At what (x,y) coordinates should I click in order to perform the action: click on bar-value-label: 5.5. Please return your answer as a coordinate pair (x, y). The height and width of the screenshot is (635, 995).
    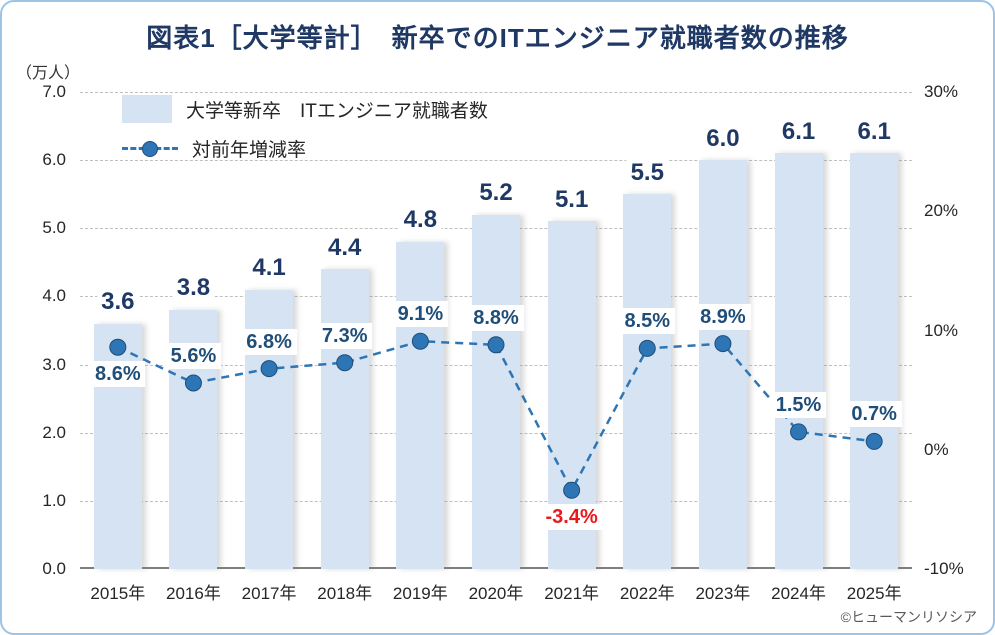
    Looking at the image, I should click on (647, 172).